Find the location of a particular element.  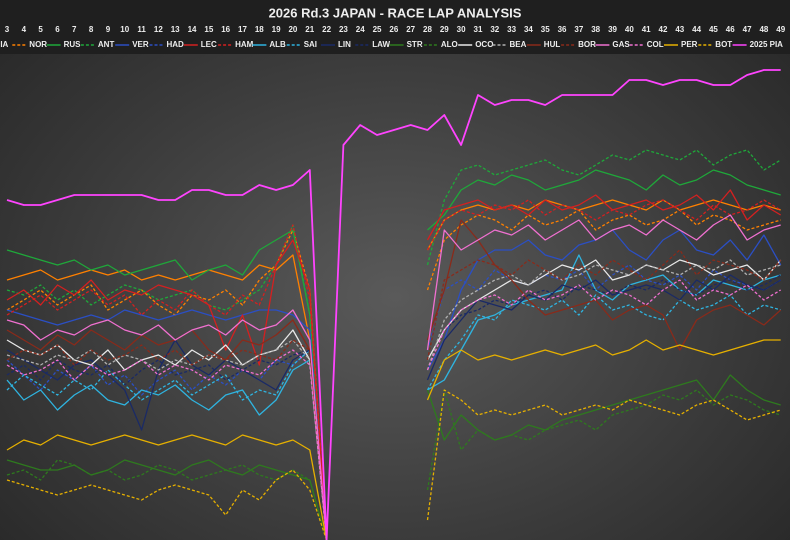

legend-label: PIA is located at coordinates (4, 44).